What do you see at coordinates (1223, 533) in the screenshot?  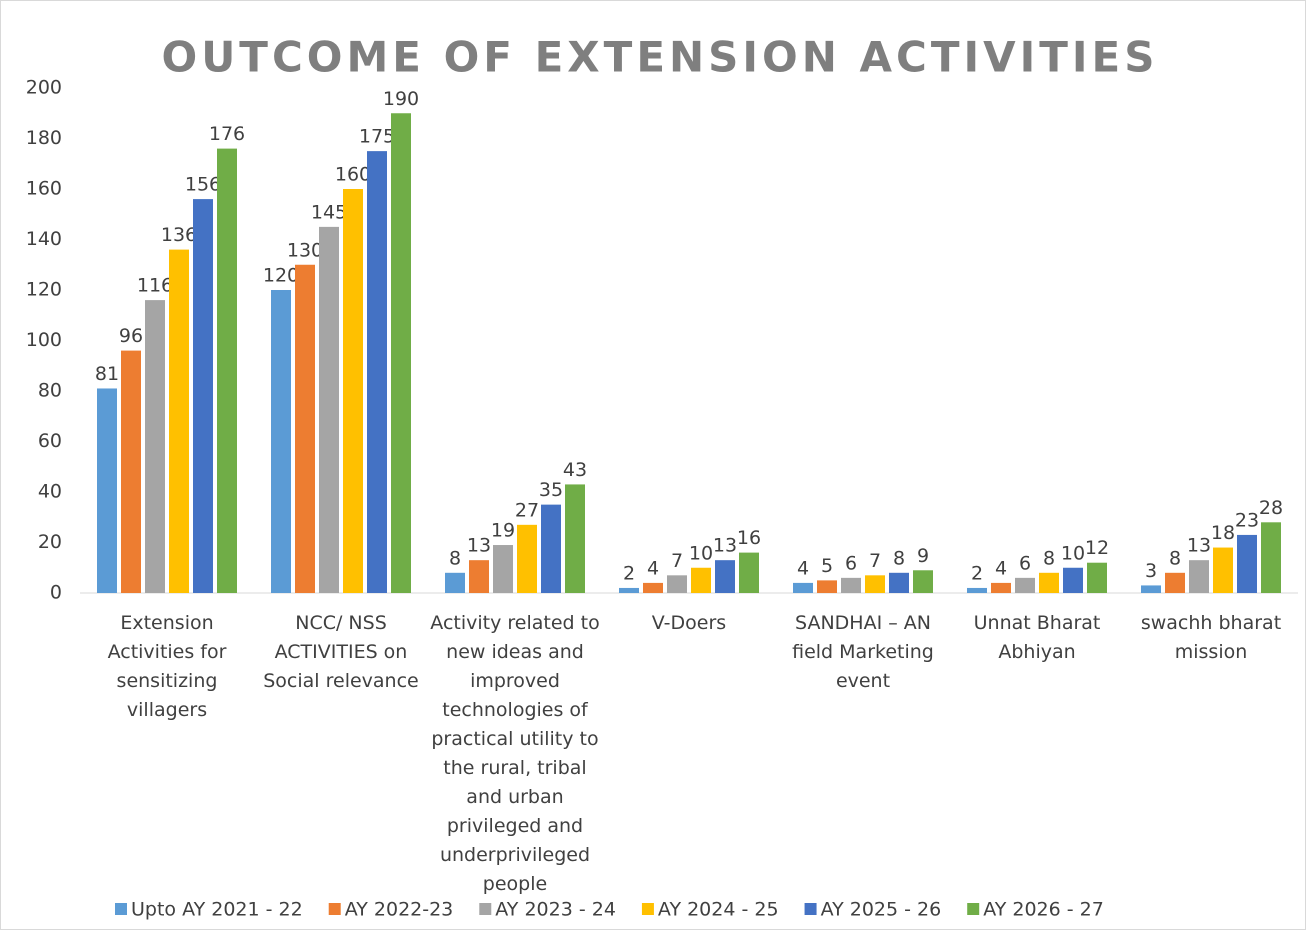 I see `data-label: 18` at bounding box center [1223, 533].